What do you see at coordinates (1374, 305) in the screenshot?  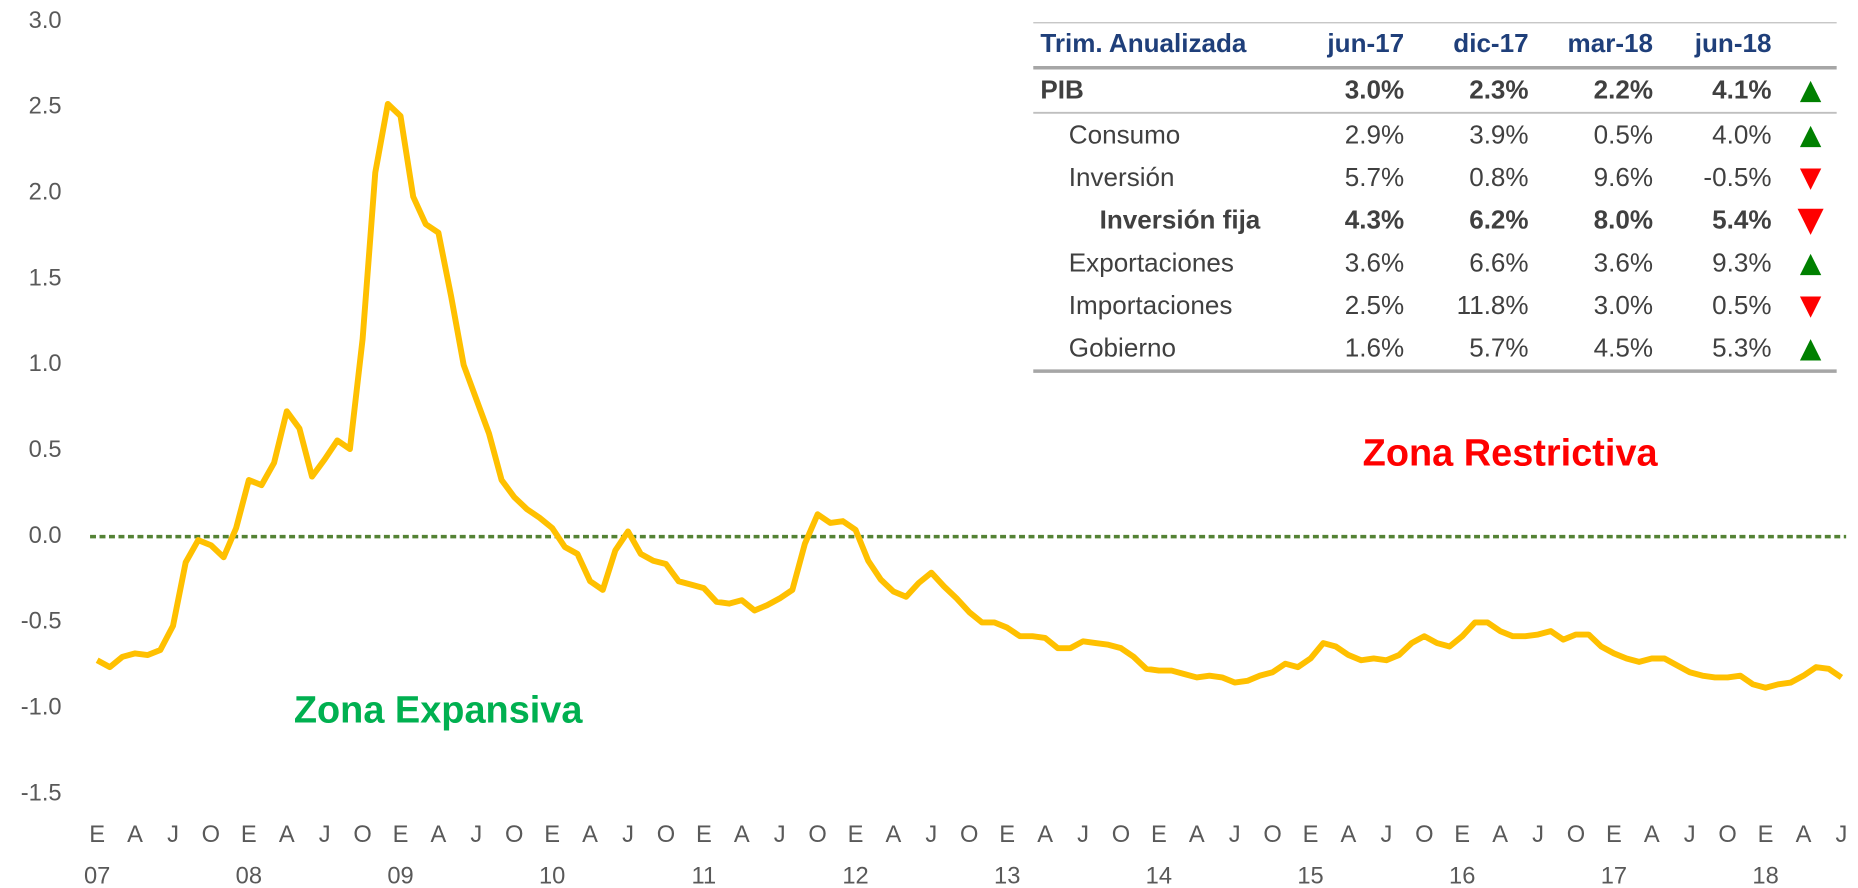 I see `table-cell: 2.5%` at bounding box center [1374, 305].